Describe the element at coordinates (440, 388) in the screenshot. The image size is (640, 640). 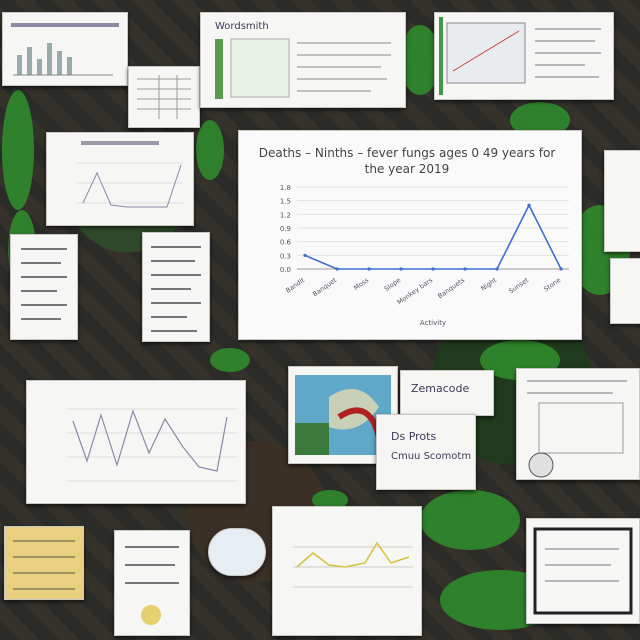
I see `label-card-text: Zemacode` at that location.